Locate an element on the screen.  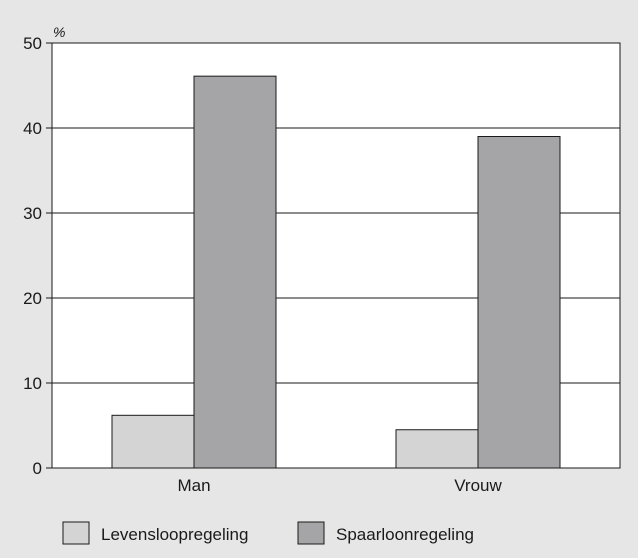
legend: Levensloopregeling Spaarloonregeling is located at coordinates (268, 533).